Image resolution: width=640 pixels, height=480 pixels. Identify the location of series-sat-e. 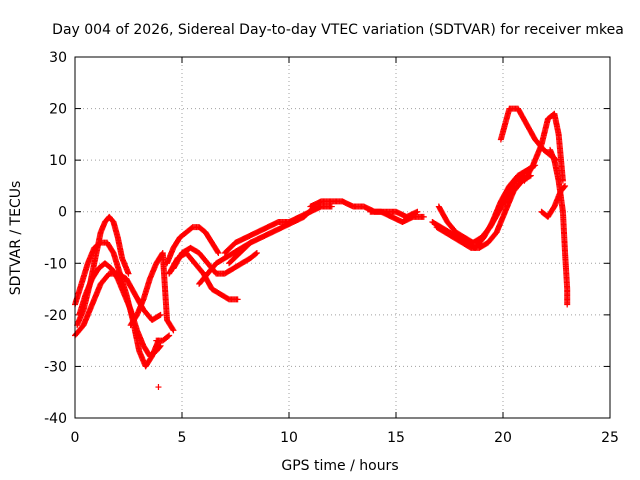
(152, 291).